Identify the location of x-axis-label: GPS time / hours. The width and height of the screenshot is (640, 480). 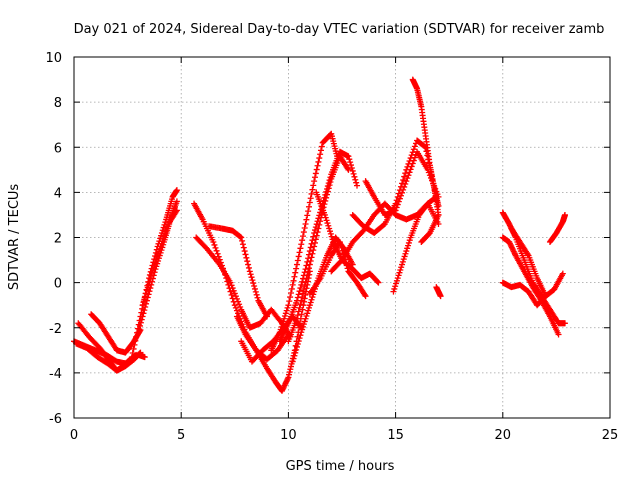
(340, 466).